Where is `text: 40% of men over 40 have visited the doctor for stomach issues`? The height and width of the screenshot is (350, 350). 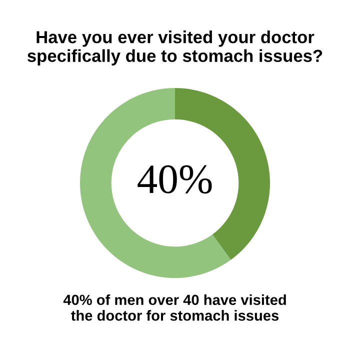 text: 40% of men over 40 have visited the doctor for stomach issues is located at coordinates (174, 307).